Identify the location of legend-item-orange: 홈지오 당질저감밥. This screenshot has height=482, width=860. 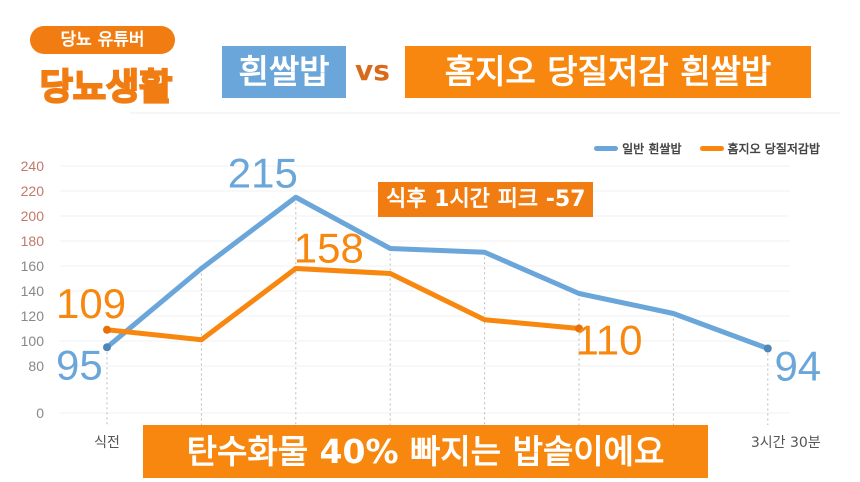
(760, 148).